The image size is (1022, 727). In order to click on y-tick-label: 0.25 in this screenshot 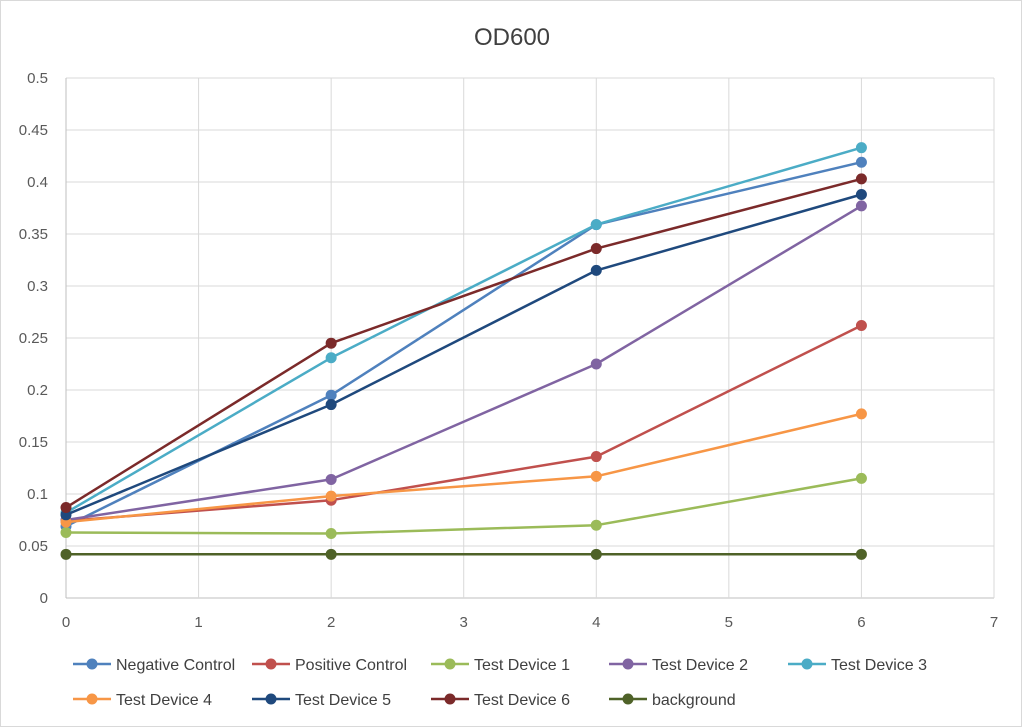, I will do `click(33, 338)`.